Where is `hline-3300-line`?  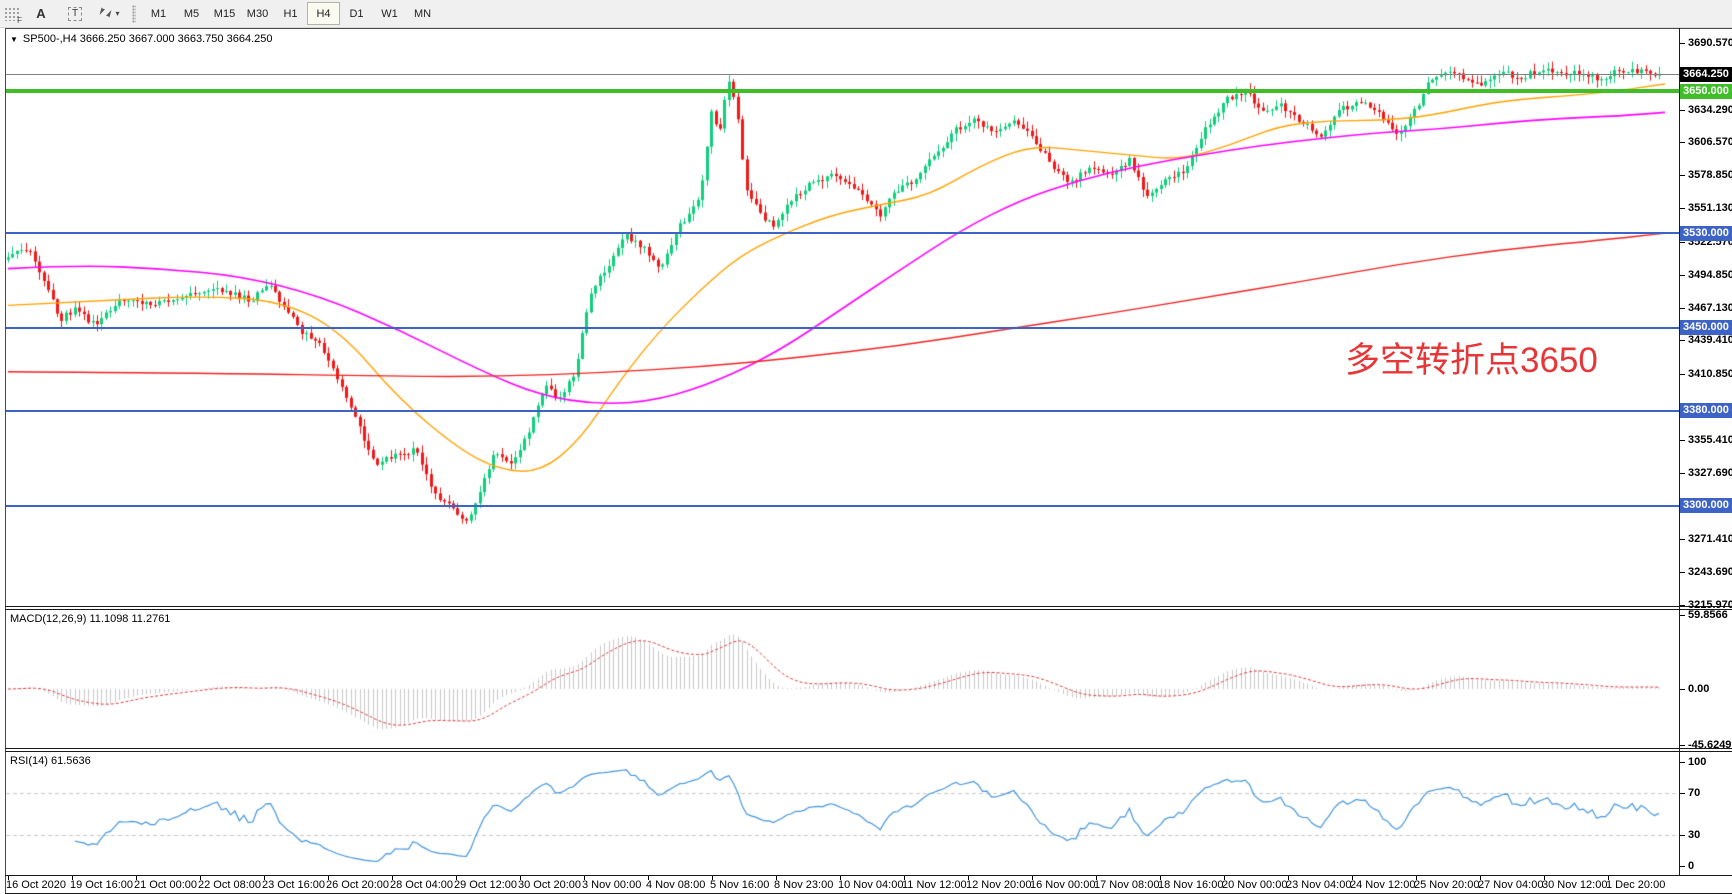
hline-3300-line is located at coordinates (842, 505).